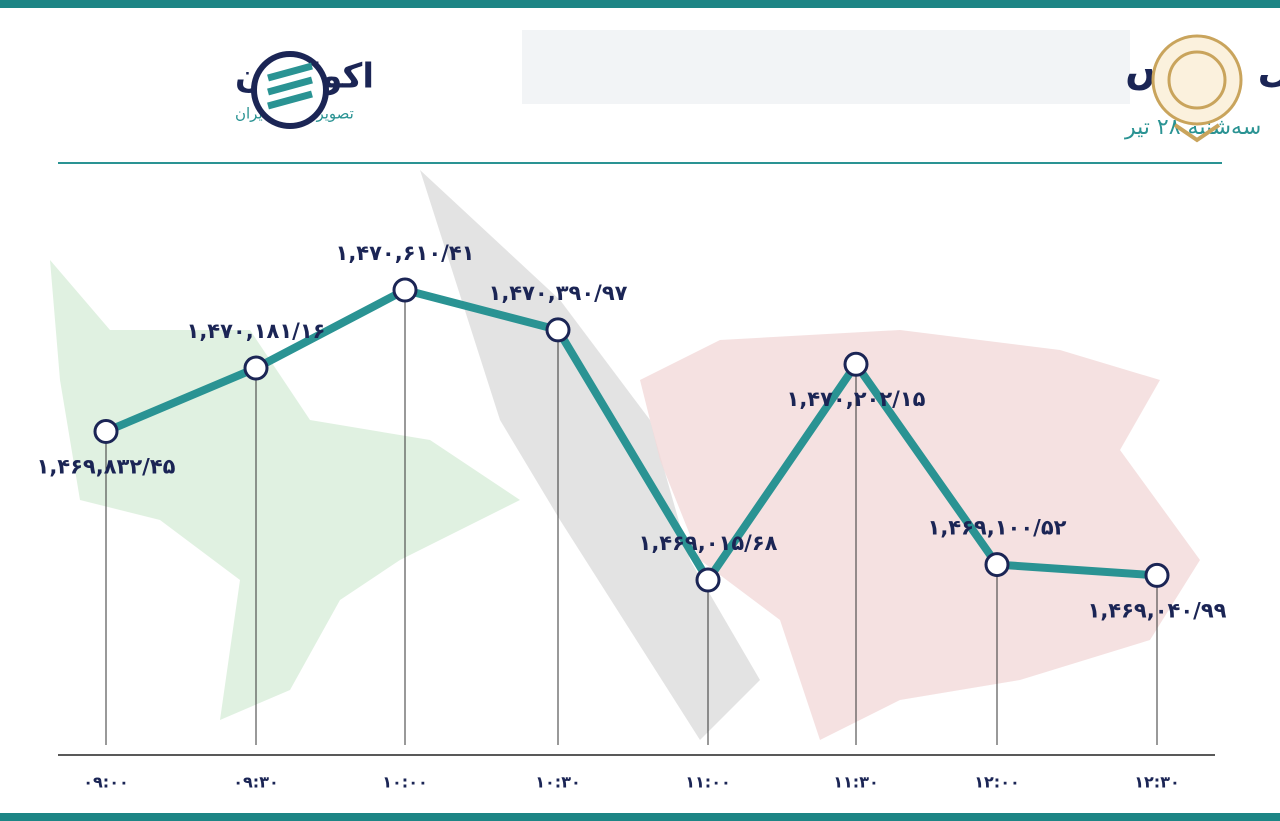  What do you see at coordinates (708, 543) in the screenshot?
I see `value-label: ۱,۴۶۹,۰۱۵/۶۸` at bounding box center [708, 543].